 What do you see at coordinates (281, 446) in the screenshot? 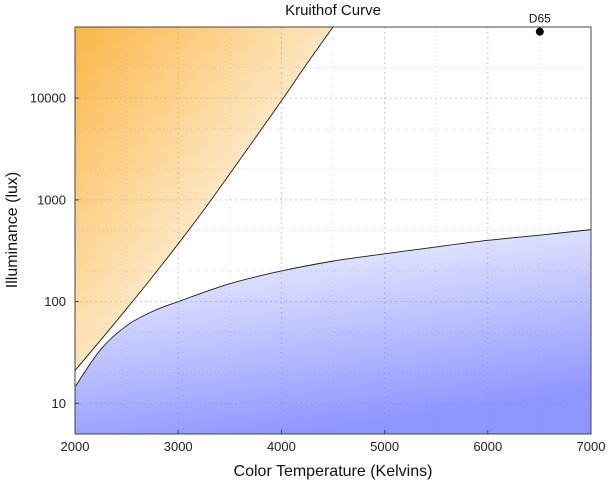
I see `x-tick-label: 4000` at bounding box center [281, 446].